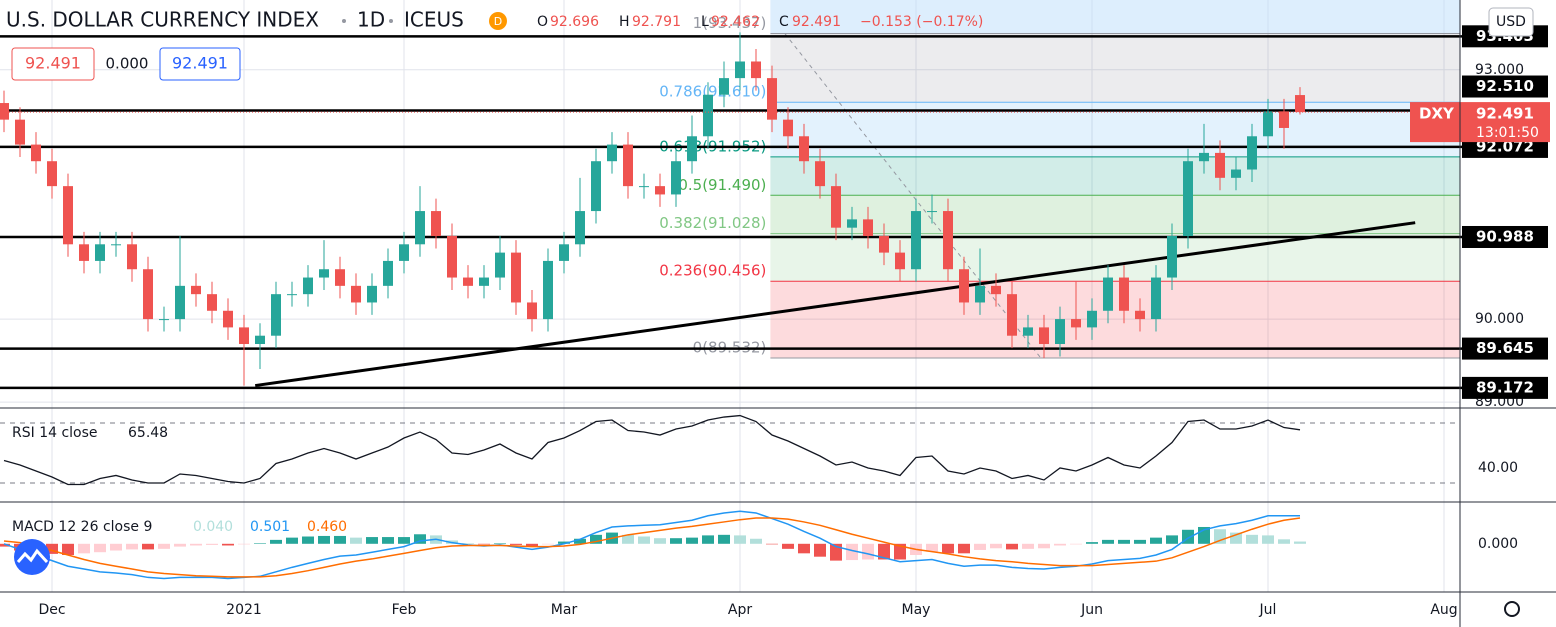 The image size is (1556, 627). Describe the element at coordinates (1268, 610) in the screenshot. I see `x-tick-label: Jul` at that location.